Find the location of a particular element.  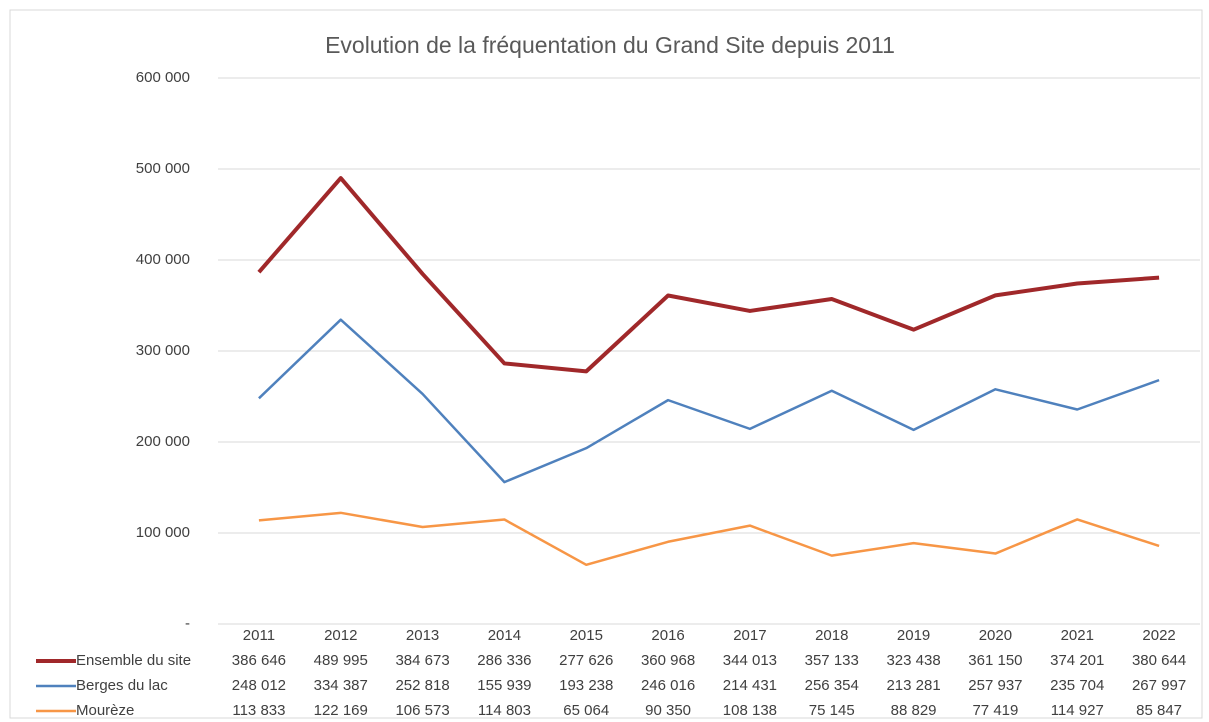

y-tick-label: 600 000 is located at coordinates (163, 77).